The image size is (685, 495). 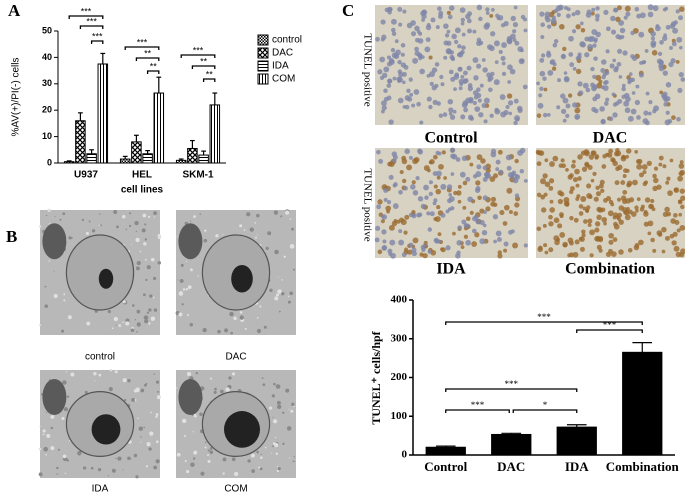 I want to click on y-tick-label: 100, so click(x=399, y=416).